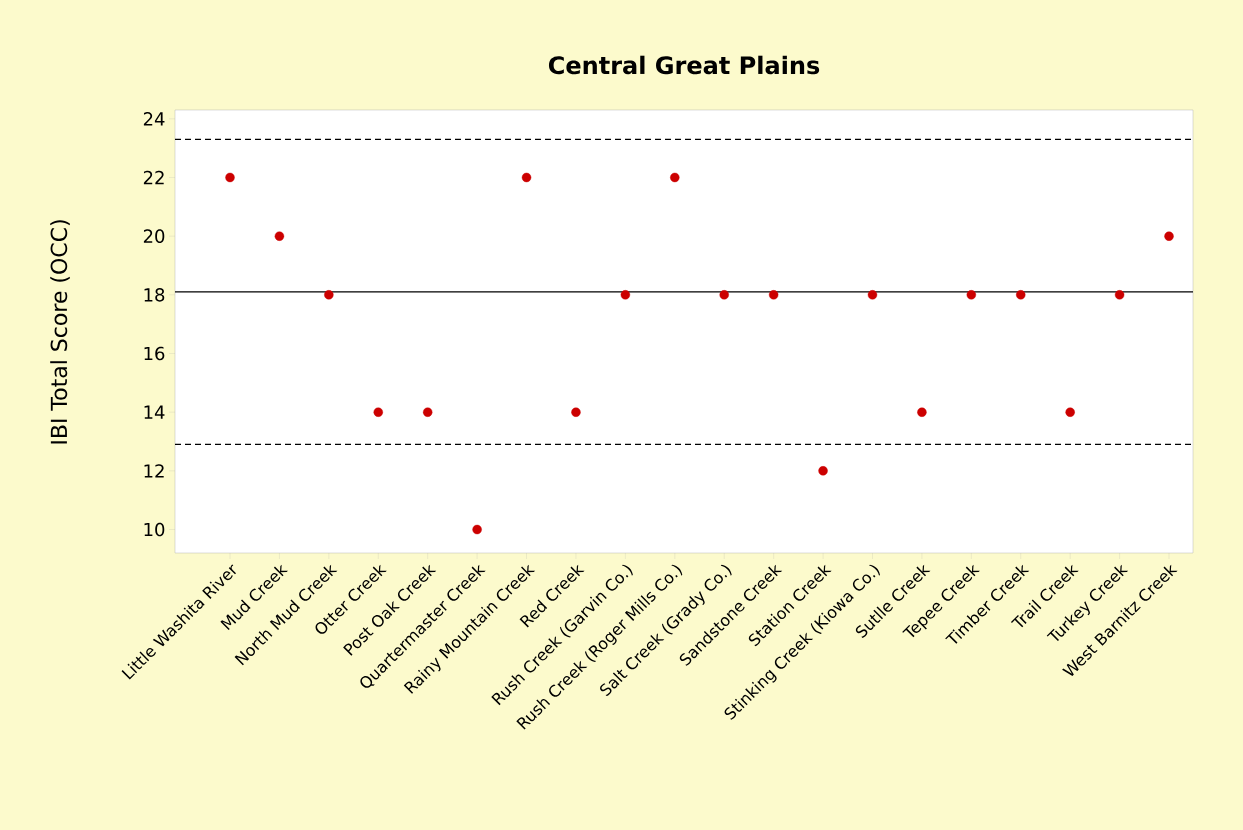 Image resolution: width=1243 pixels, height=830 pixels. What do you see at coordinates (684, 65) in the screenshot?
I see `chart-title: Central Great Plains` at bounding box center [684, 65].